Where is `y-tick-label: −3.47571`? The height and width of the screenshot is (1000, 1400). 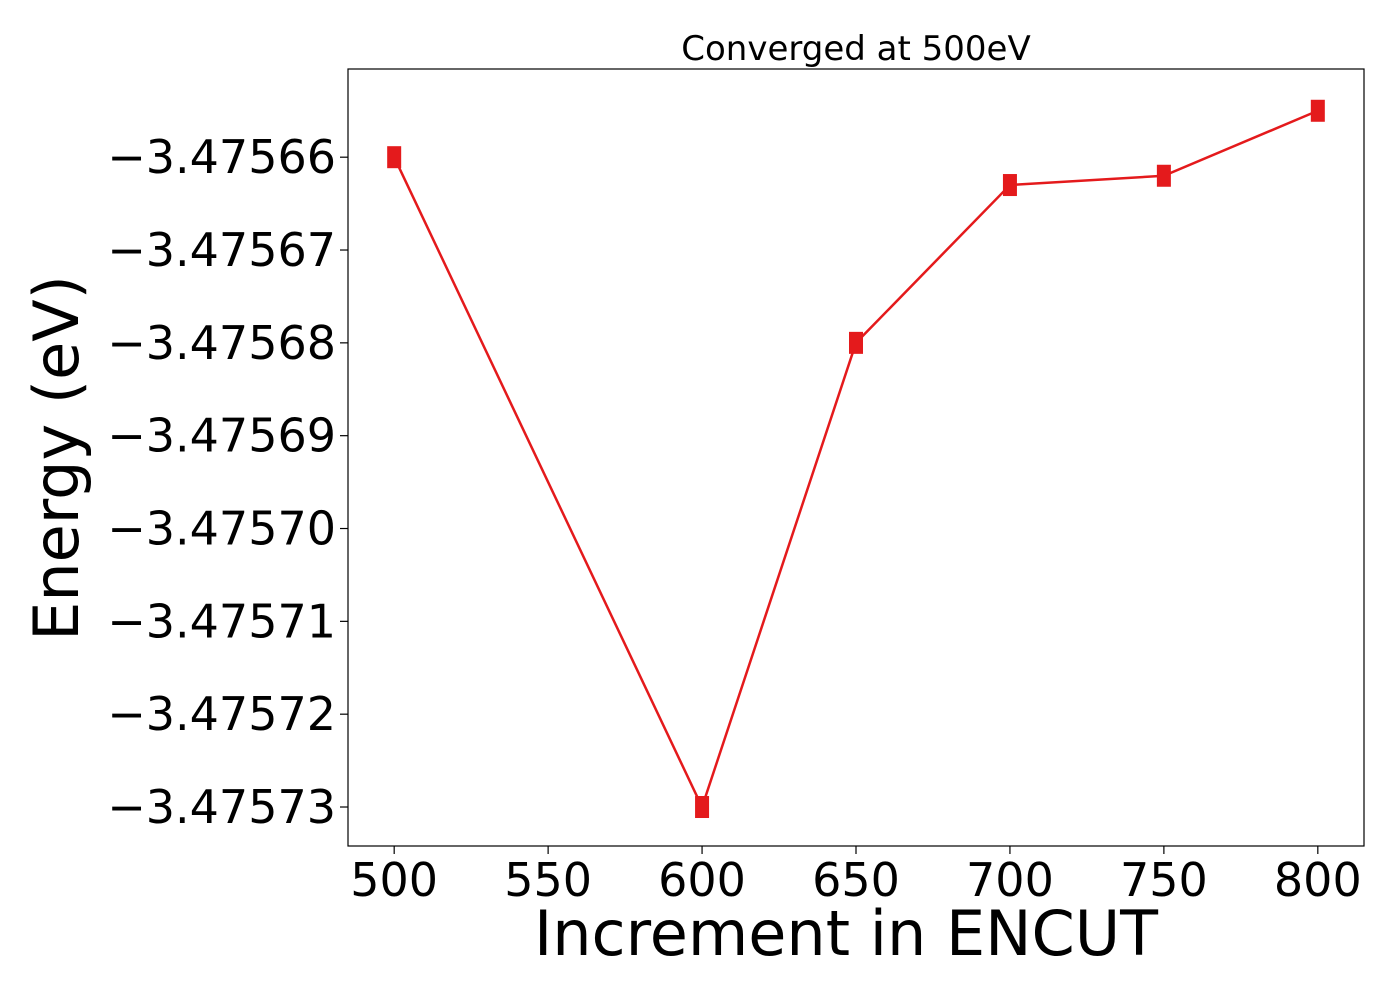
y-tick-label: −3.47571 is located at coordinates (221, 621).